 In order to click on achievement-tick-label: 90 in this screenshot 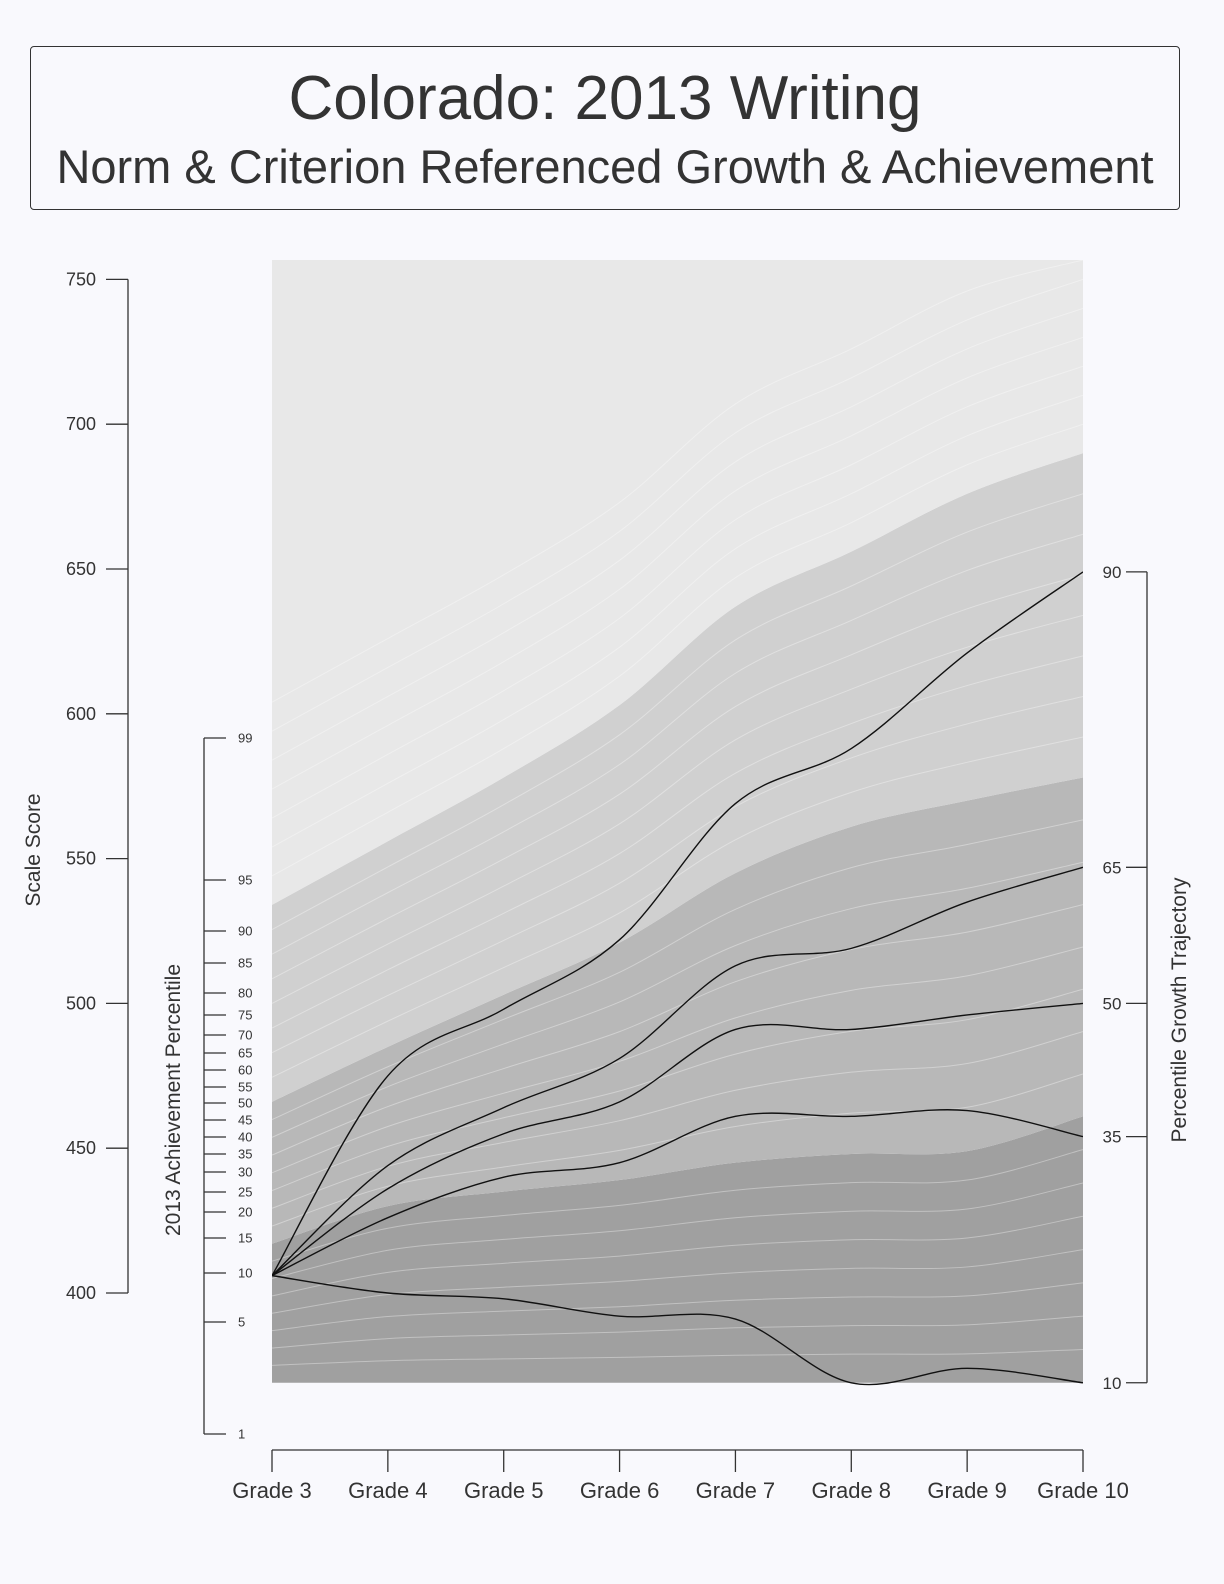, I will do `click(245, 931)`.